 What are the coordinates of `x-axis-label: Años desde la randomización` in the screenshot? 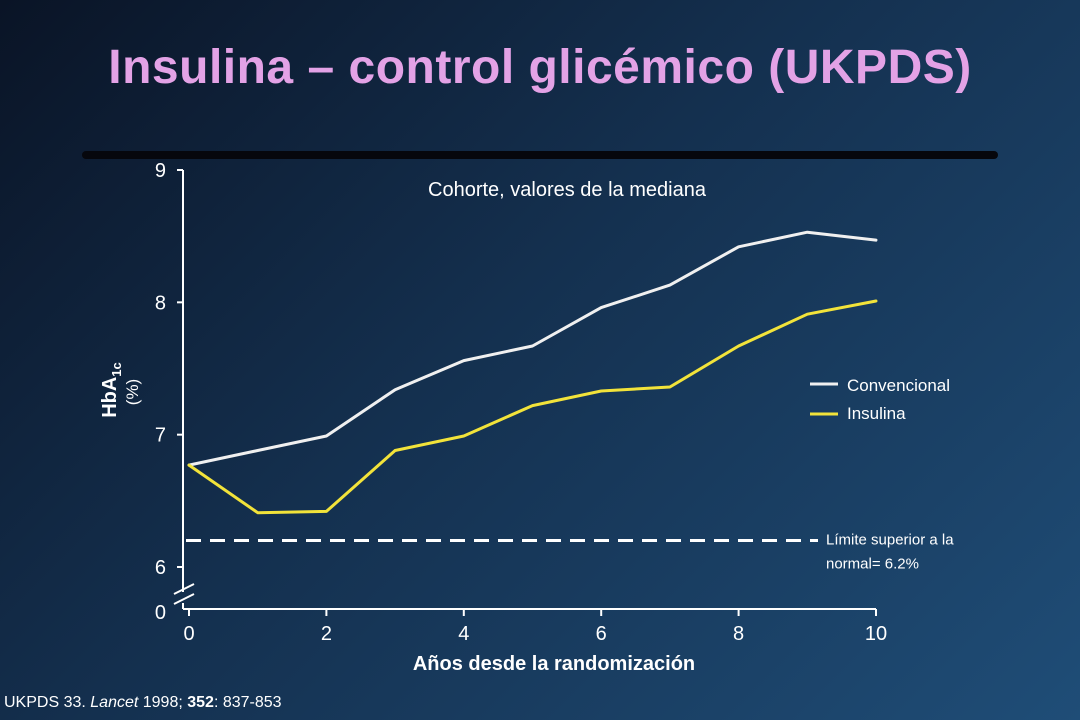 It's located at (554, 664).